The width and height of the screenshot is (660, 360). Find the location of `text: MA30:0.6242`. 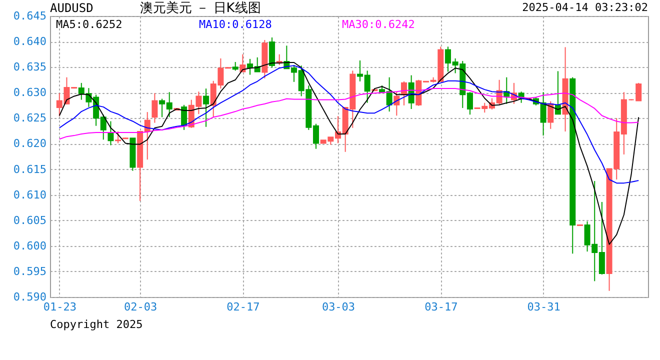

text: MA30:0.6242 is located at coordinates (378, 24).